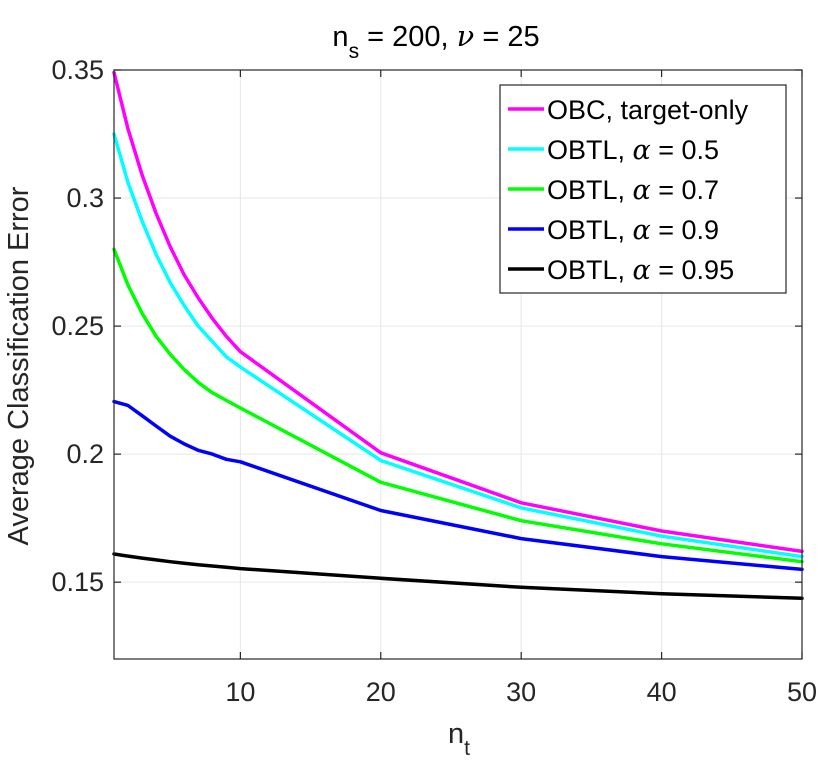  What do you see at coordinates (381, 692) in the screenshot?
I see `x-tick-label: 20` at bounding box center [381, 692].